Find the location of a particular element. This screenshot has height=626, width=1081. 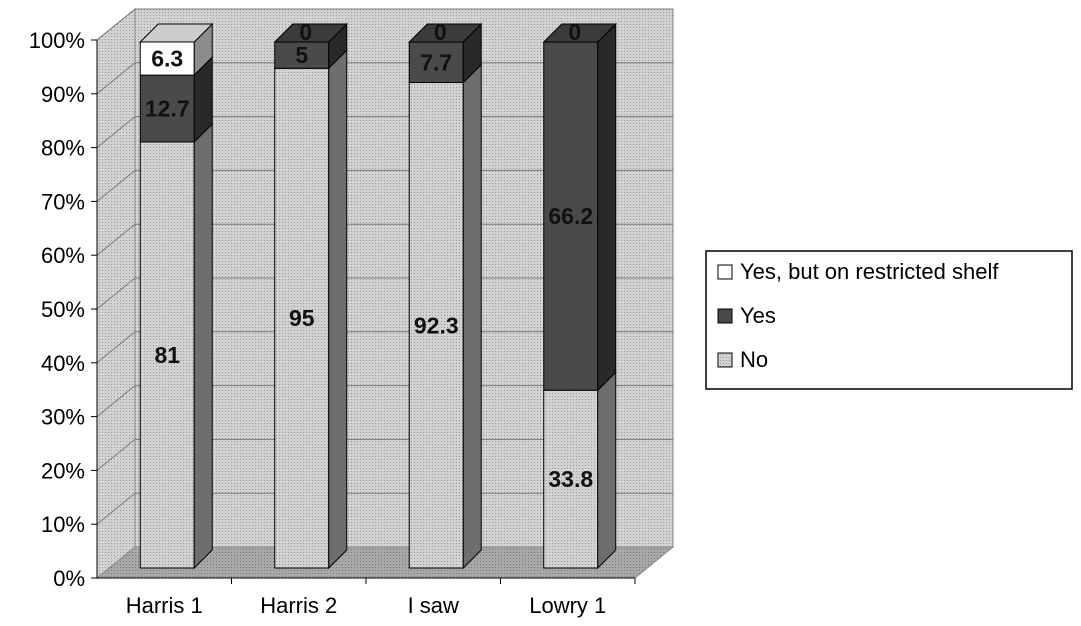

bar-segment-yes-but-on-restricted-shelf is located at coordinates (167, 58).